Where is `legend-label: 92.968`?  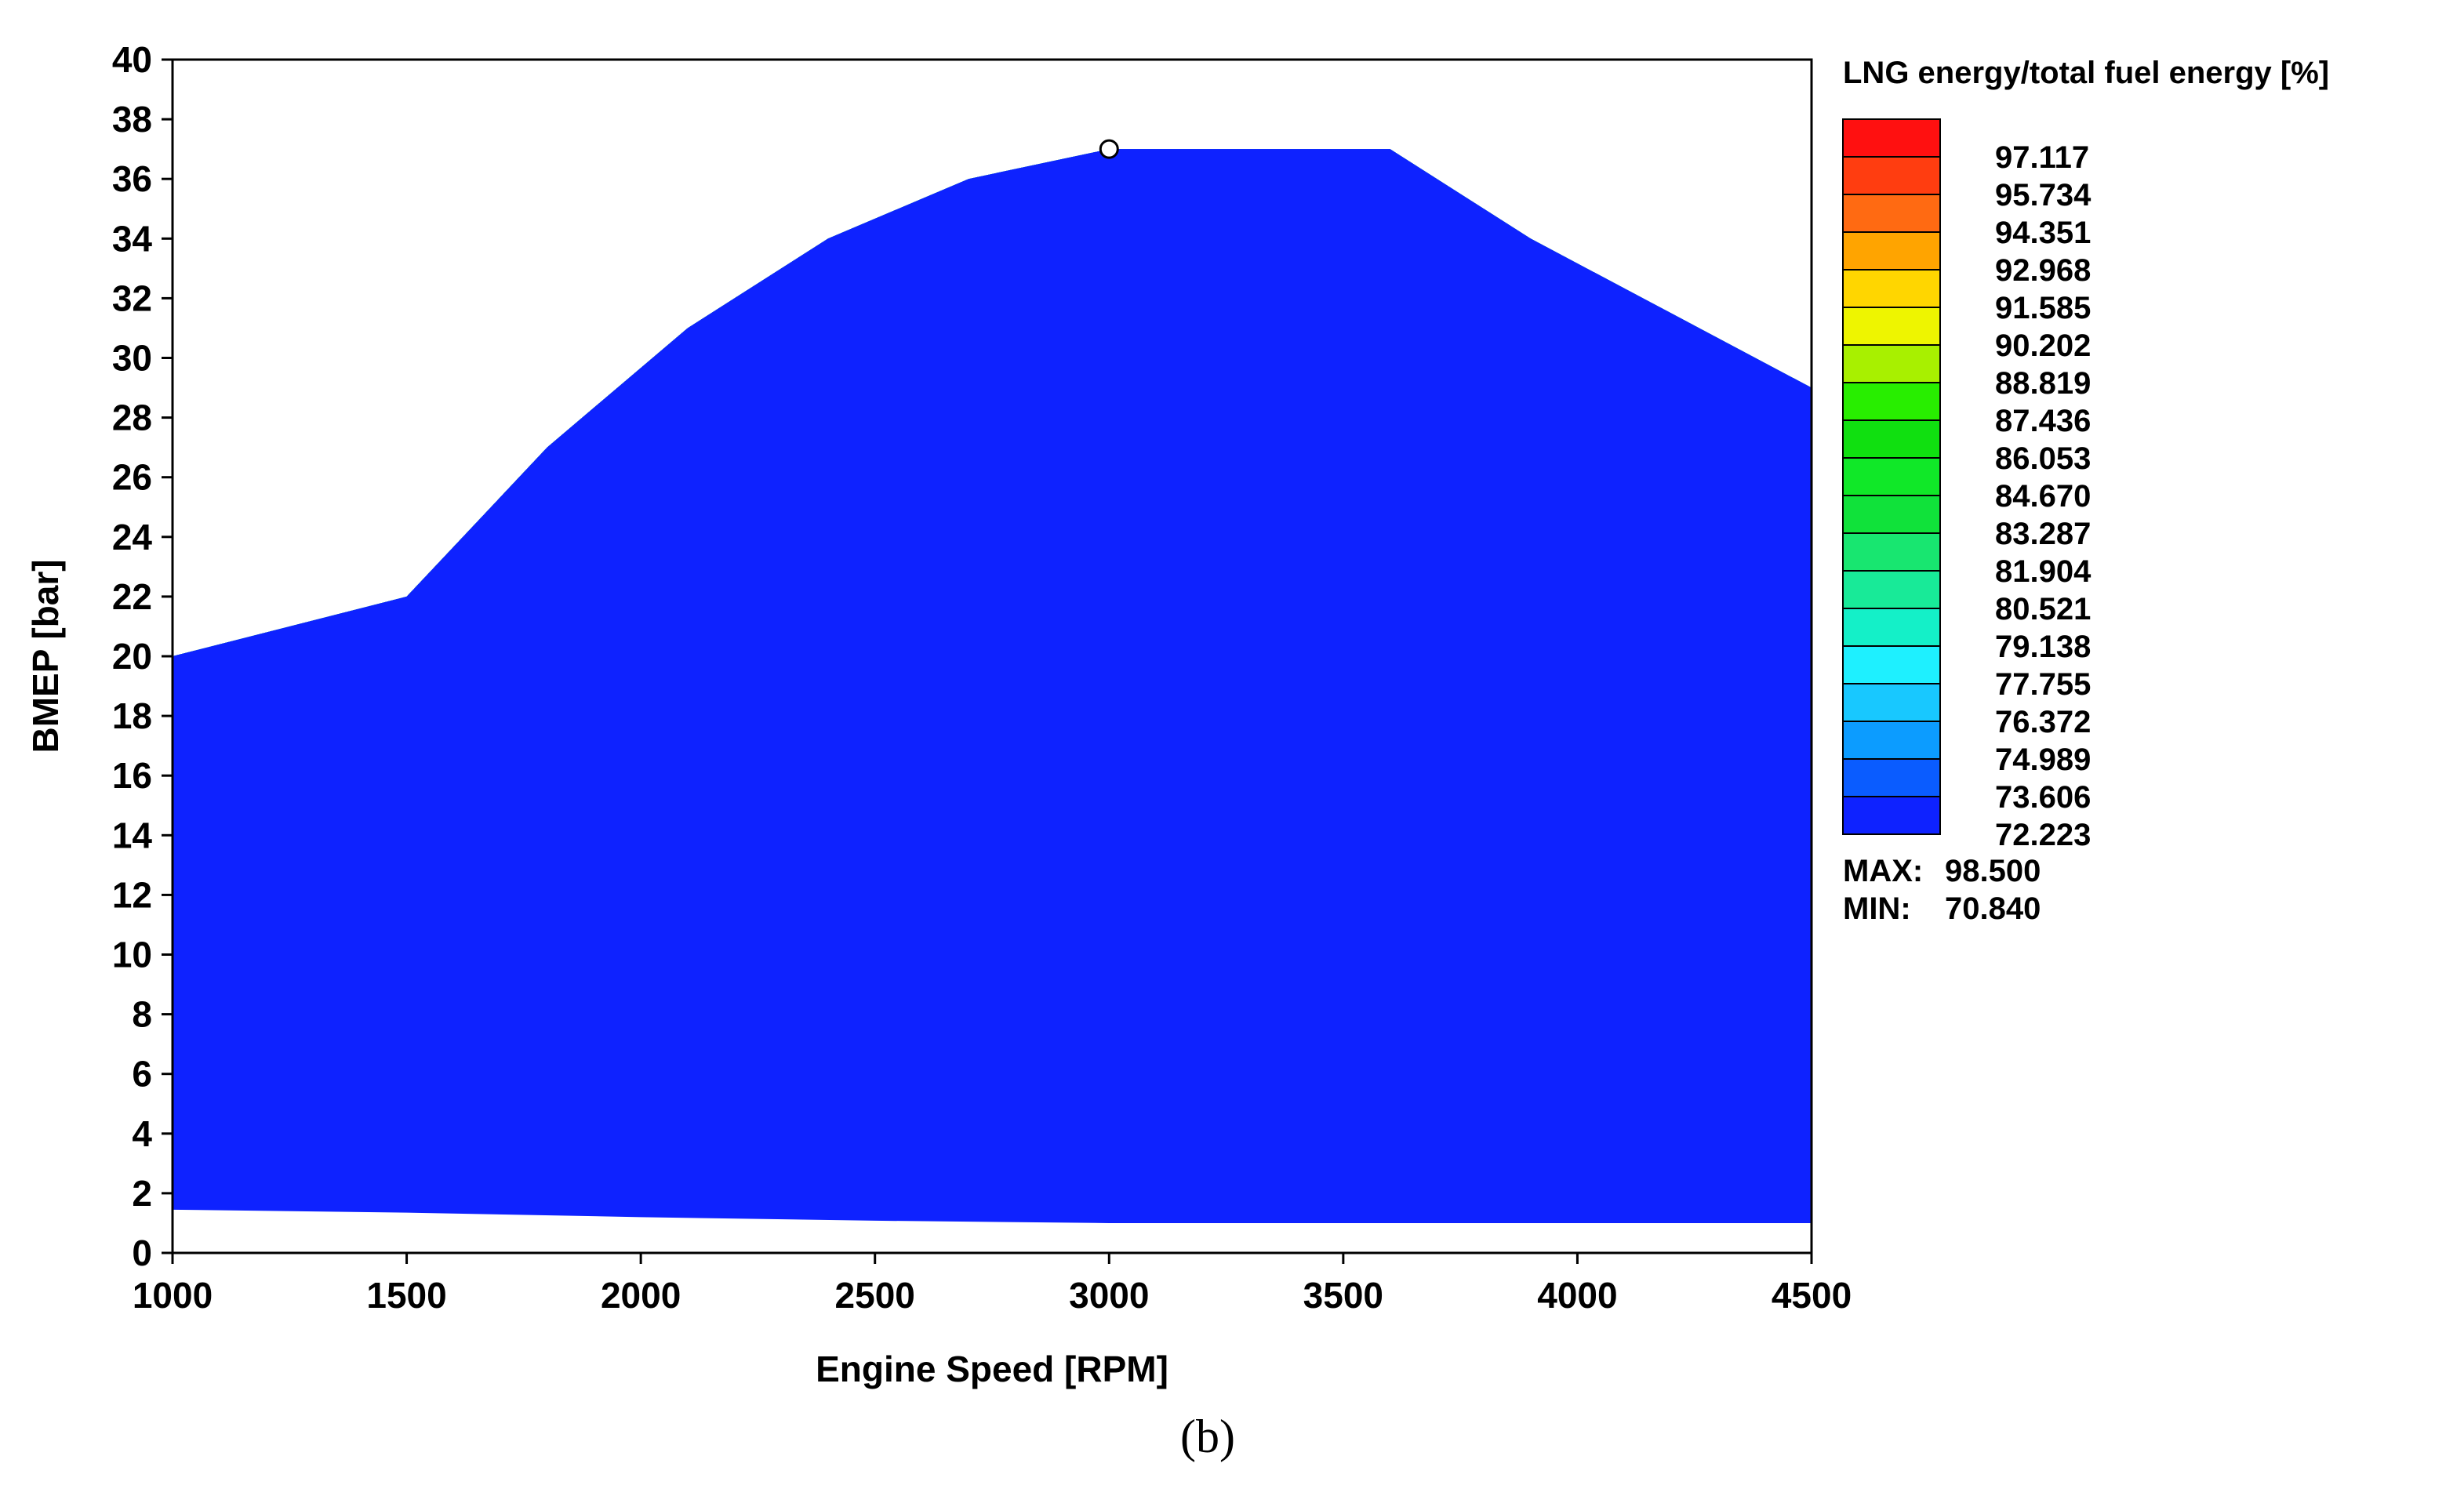 legend-label: 92.968 is located at coordinates (2043, 270).